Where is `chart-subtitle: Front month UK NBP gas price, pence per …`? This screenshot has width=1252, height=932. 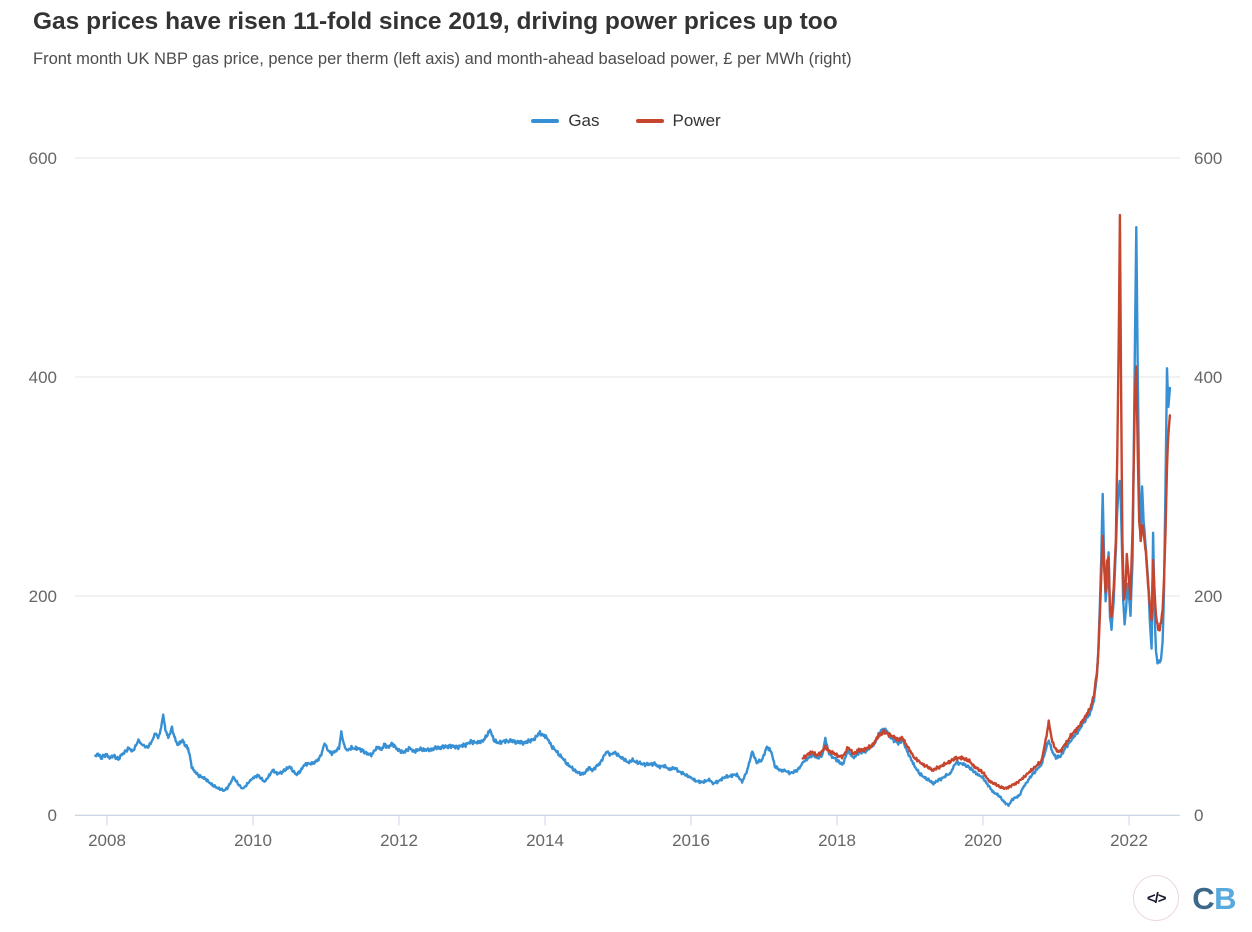 chart-subtitle: Front month UK NBP gas price, pence per … is located at coordinates (442, 59).